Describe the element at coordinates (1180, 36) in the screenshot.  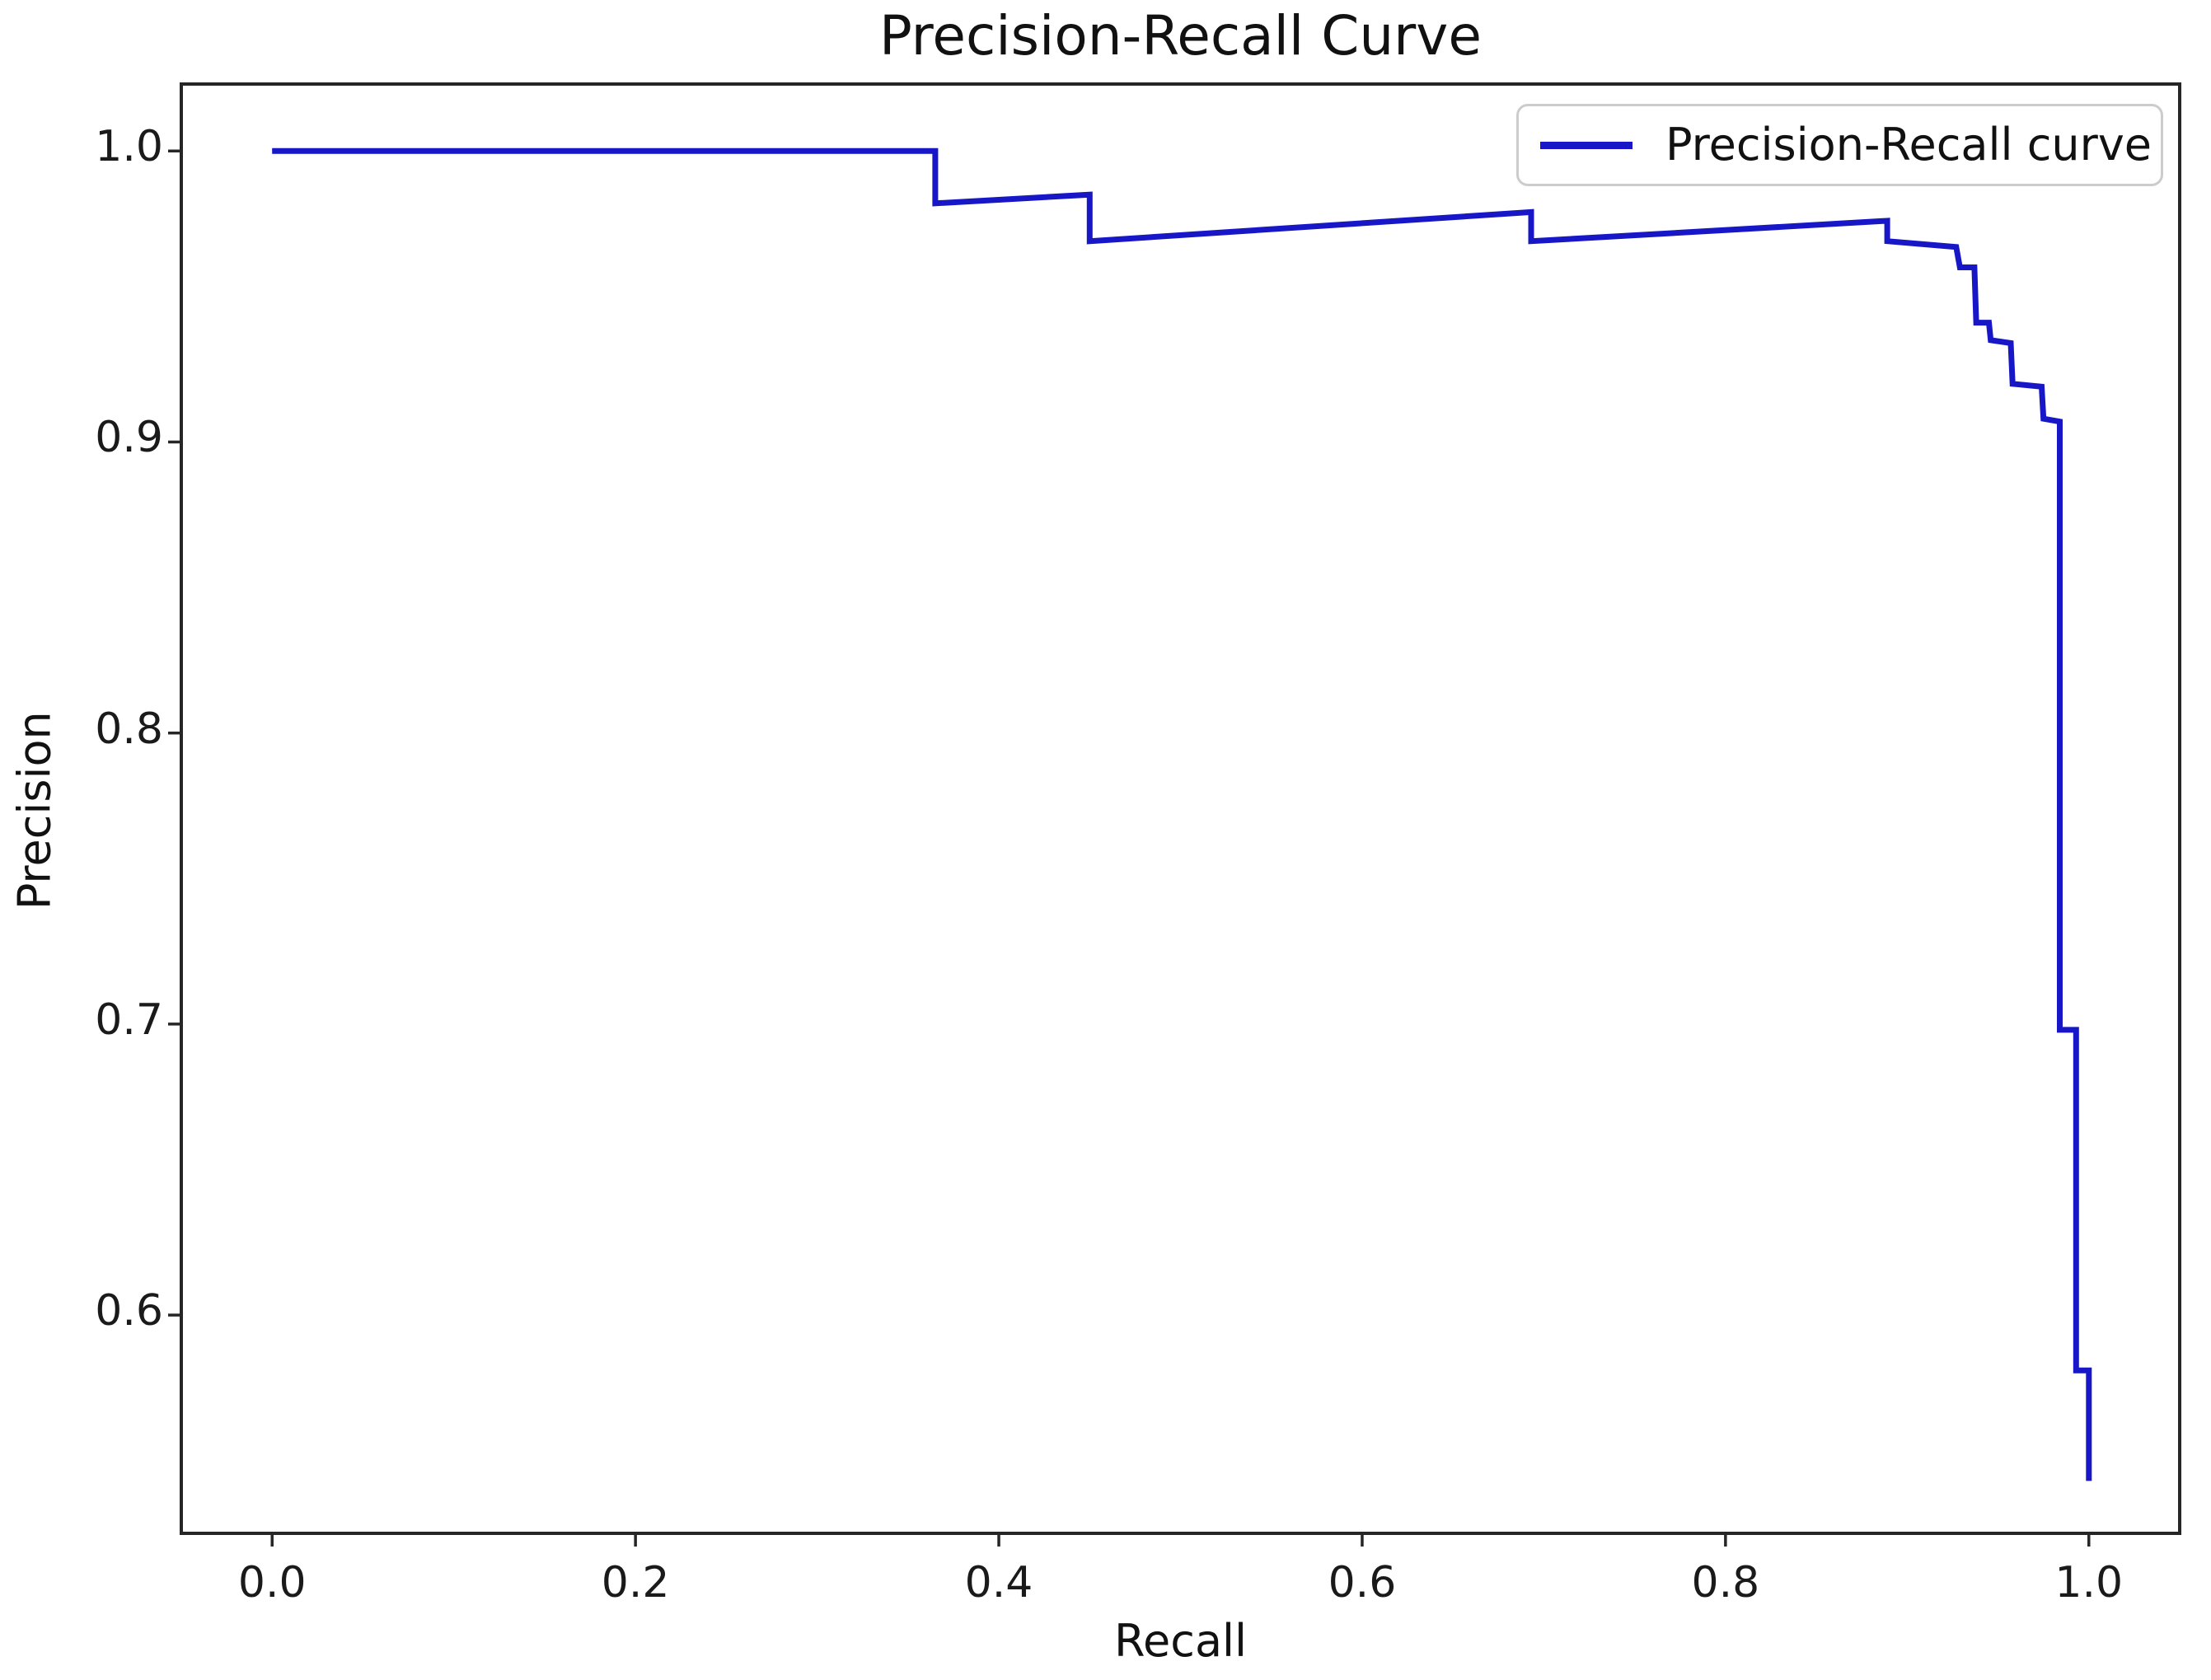
I see `chart-title: Precision-Recall Curve` at that location.